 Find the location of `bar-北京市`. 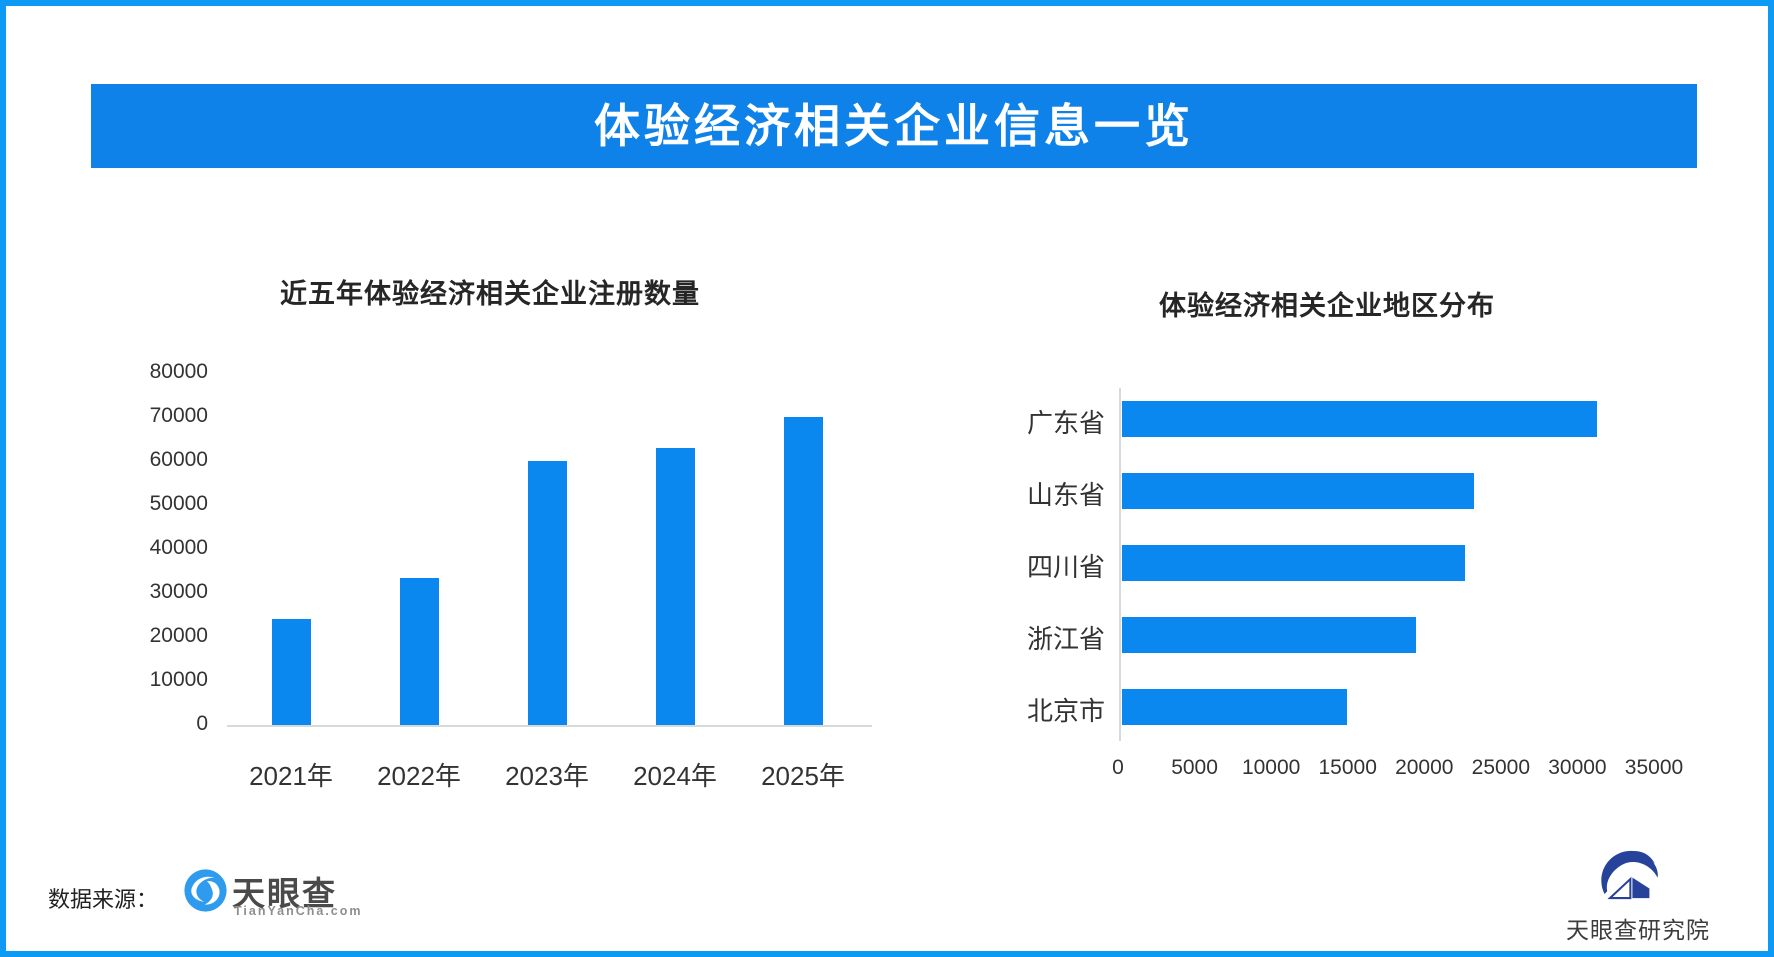

bar-北京市 is located at coordinates (1235, 707).